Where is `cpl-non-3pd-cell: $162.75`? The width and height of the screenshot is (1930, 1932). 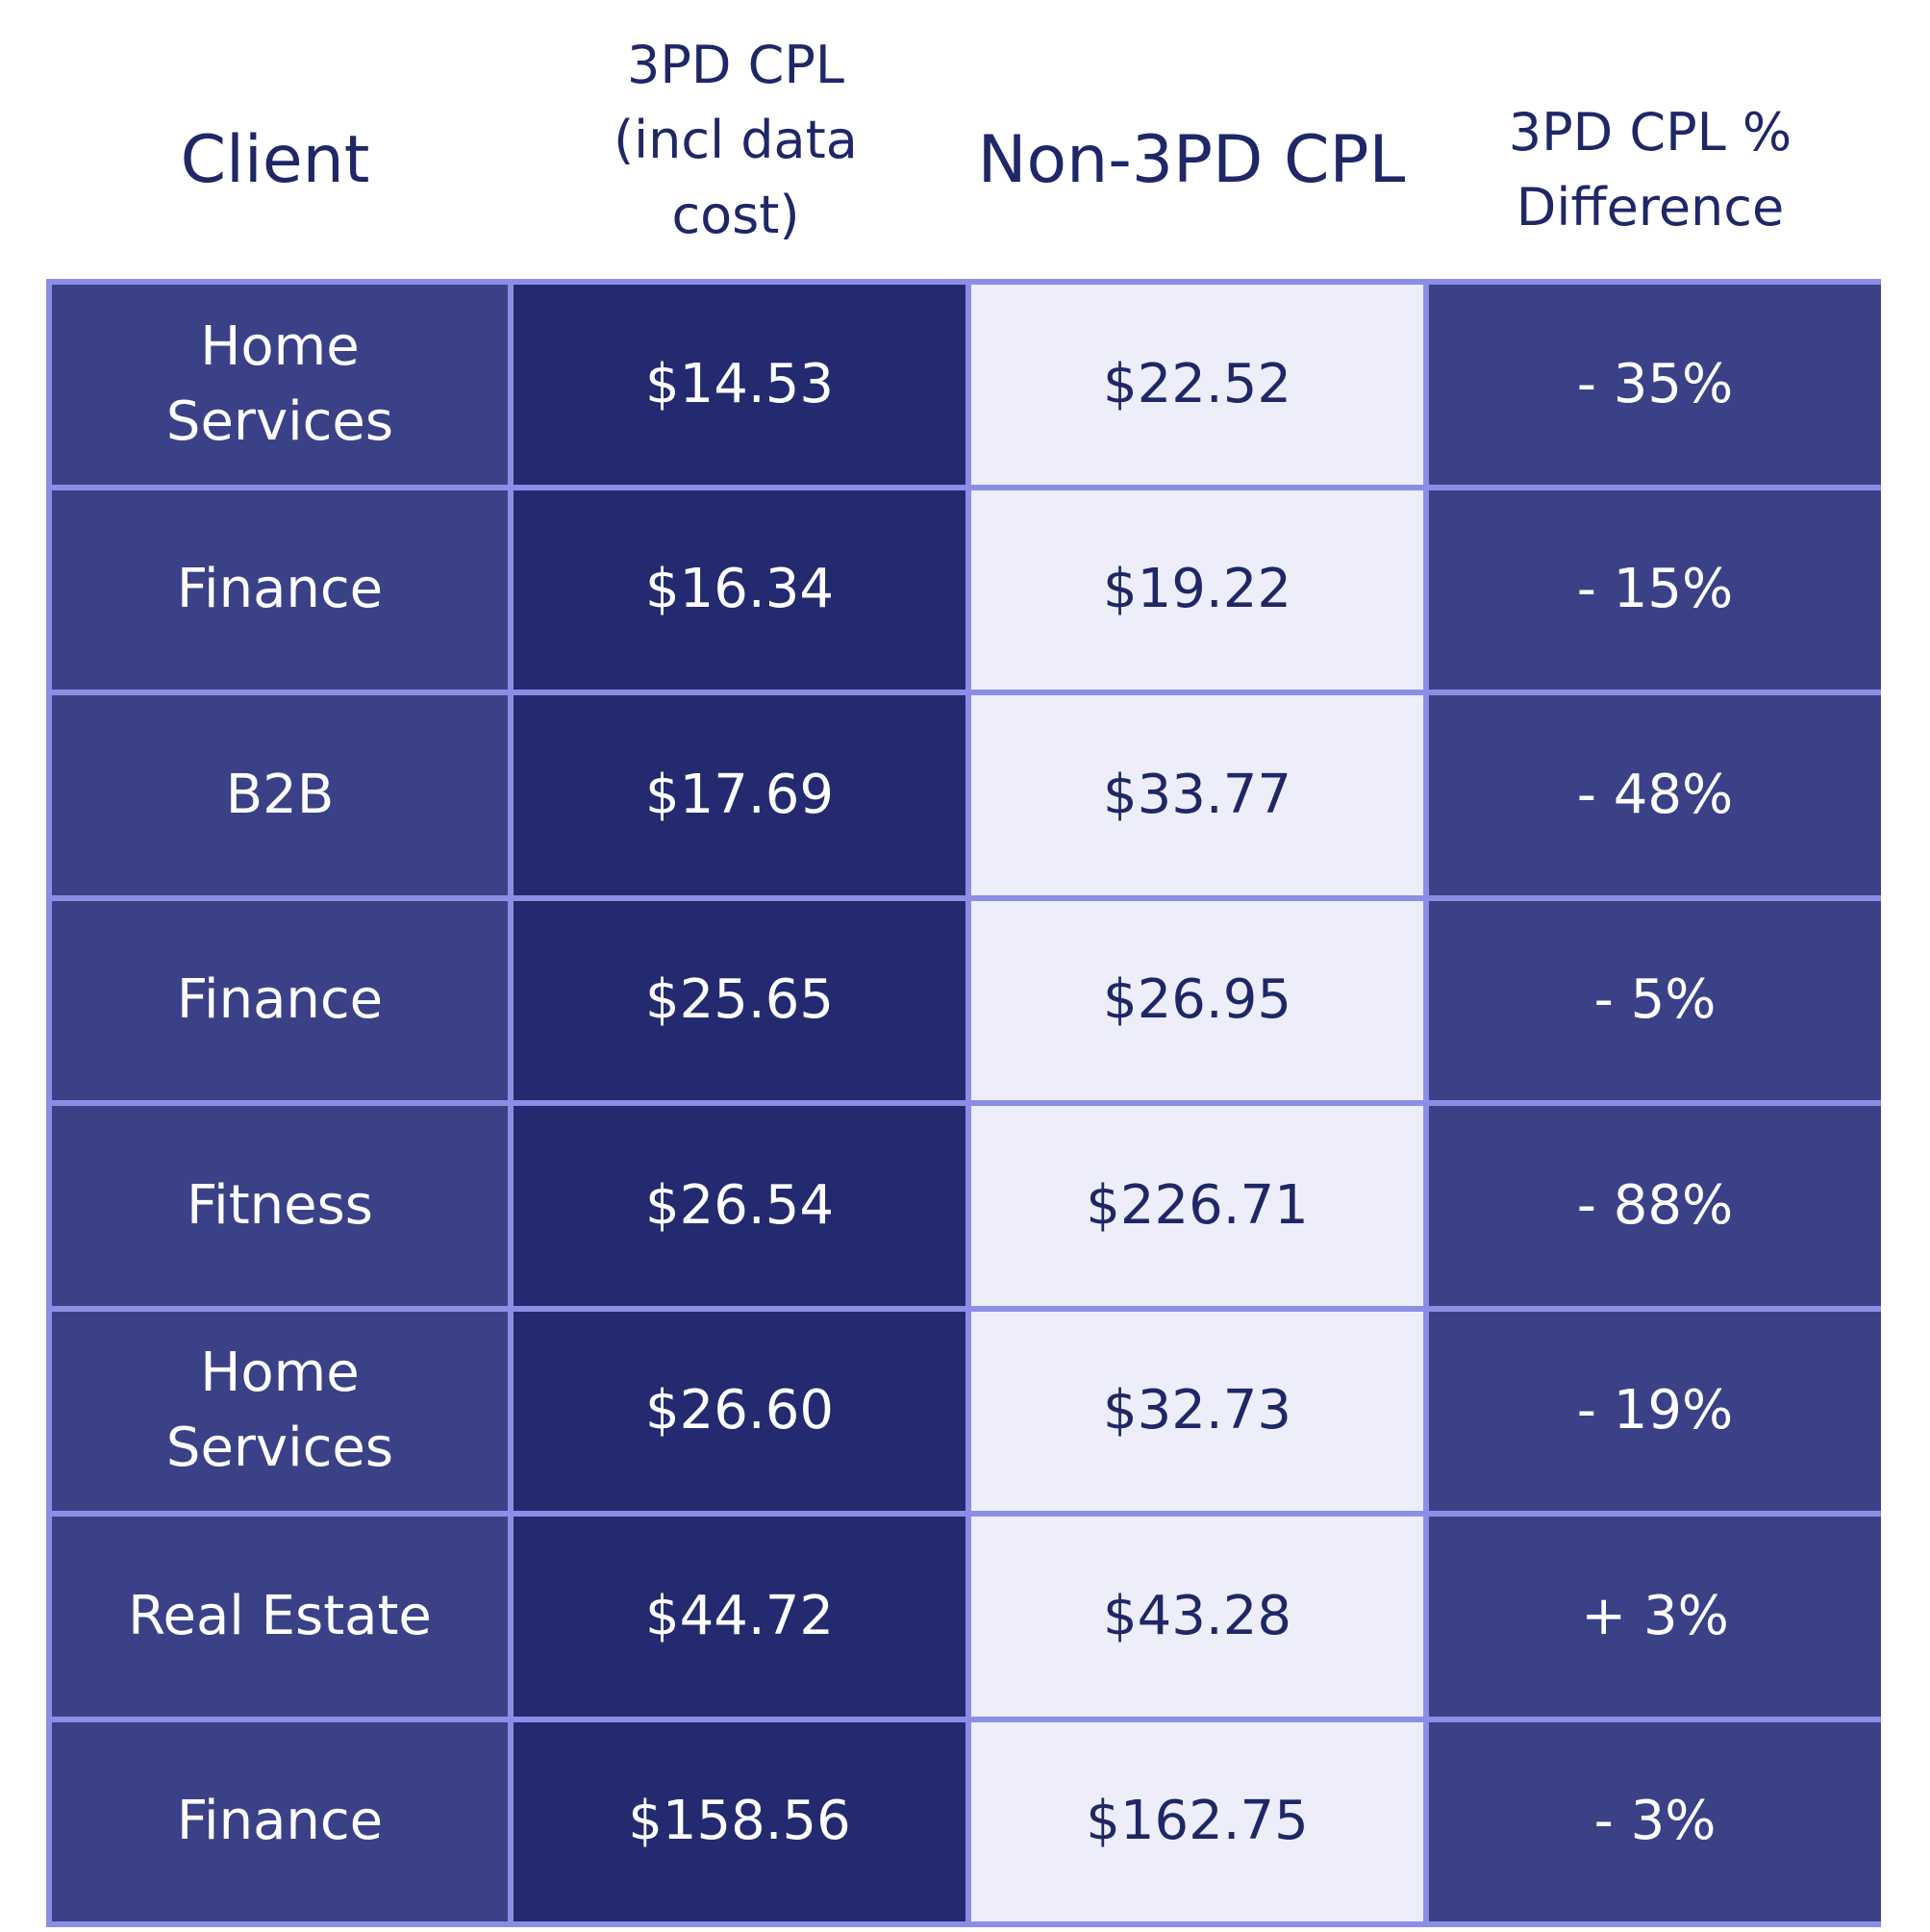 cpl-non-3pd-cell: $162.75 is located at coordinates (1197, 1821).